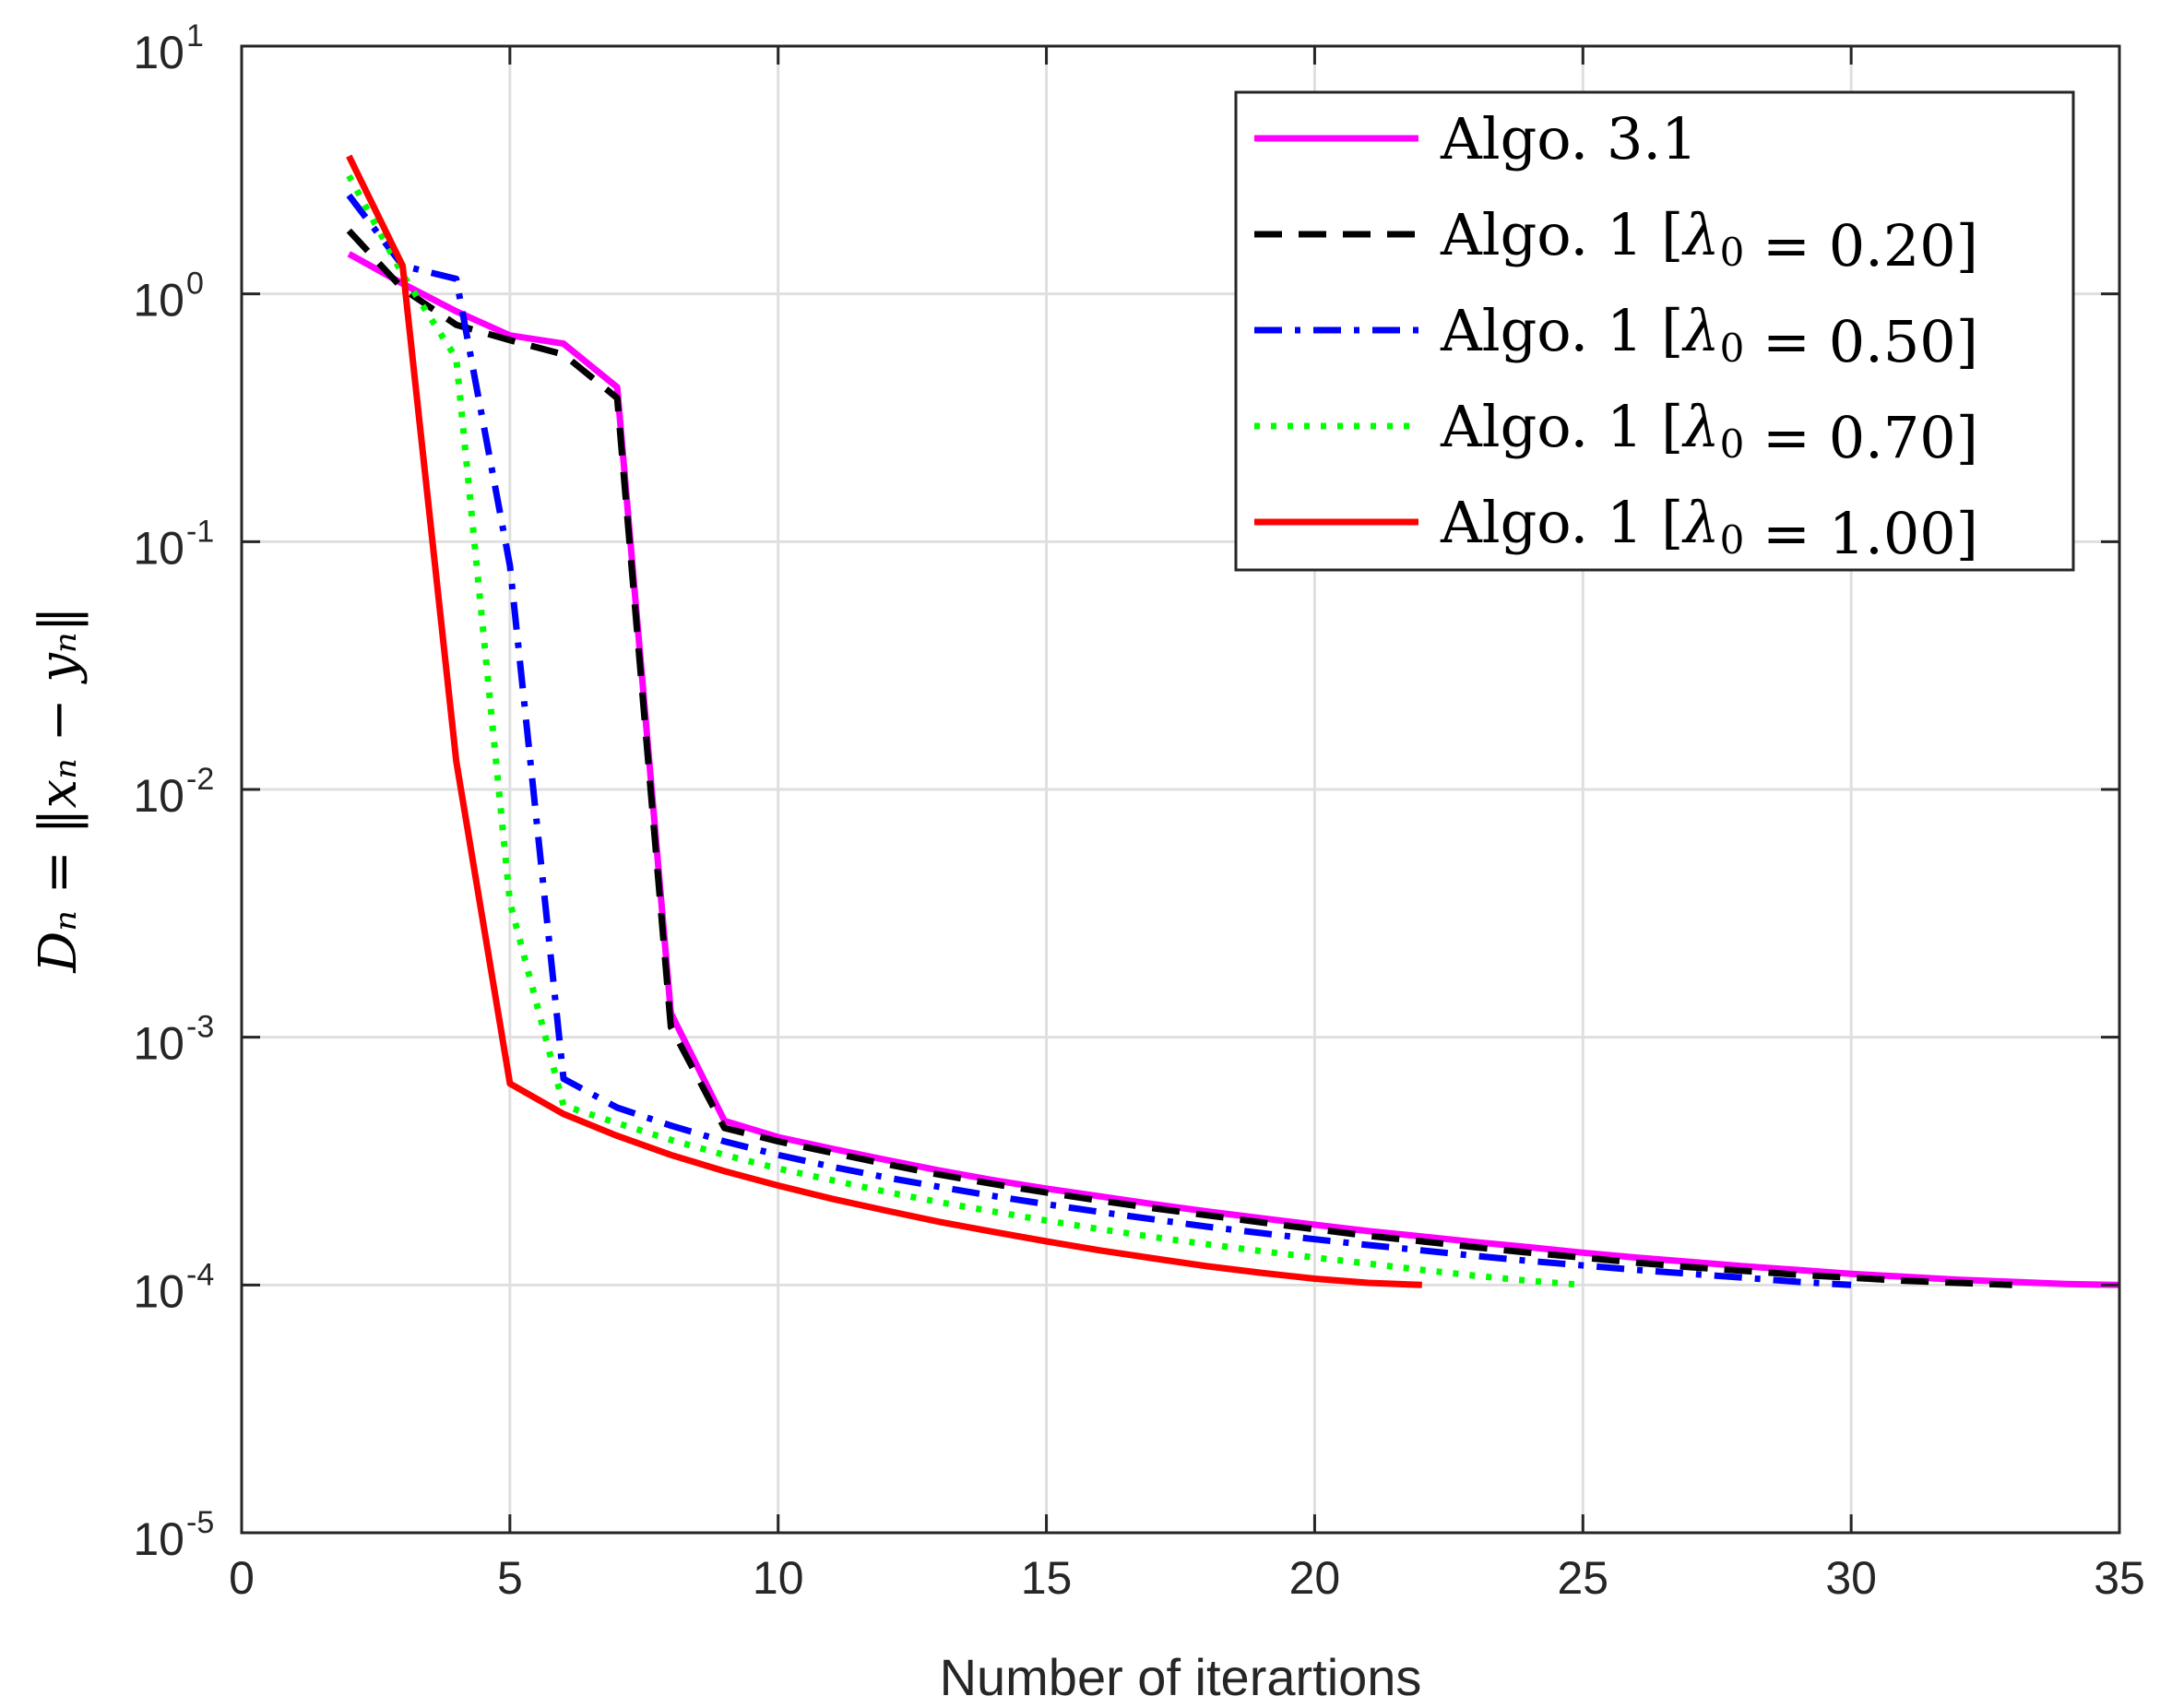 The height and width of the screenshot is (1708, 2160). I want to click on x-tick-label: 15, so click(1047, 1578).